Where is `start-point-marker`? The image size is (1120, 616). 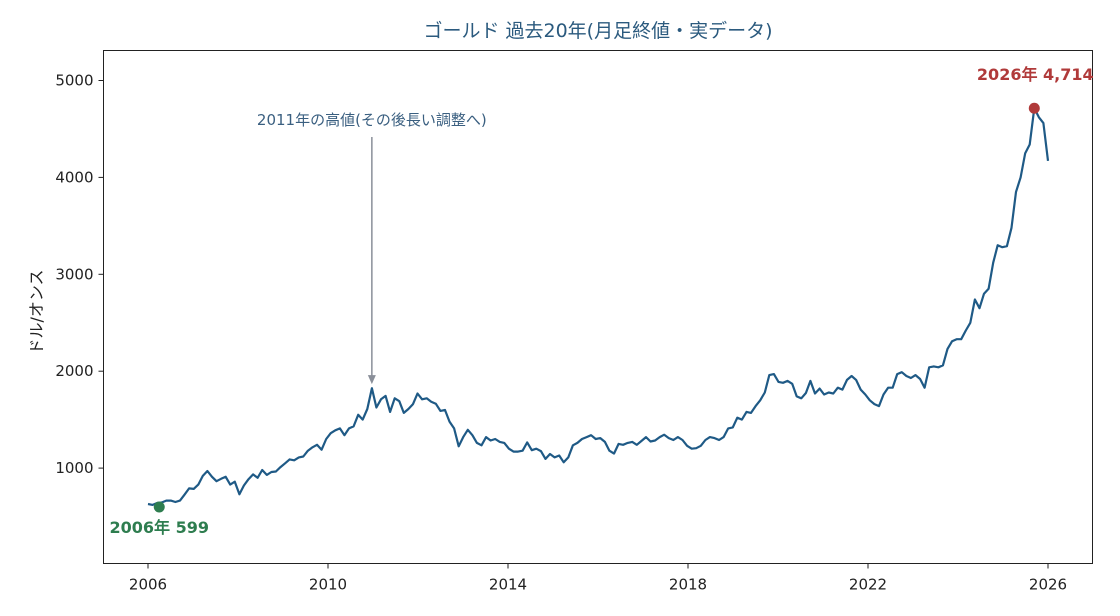
start-point-marker is located at coordinates (159, 507).